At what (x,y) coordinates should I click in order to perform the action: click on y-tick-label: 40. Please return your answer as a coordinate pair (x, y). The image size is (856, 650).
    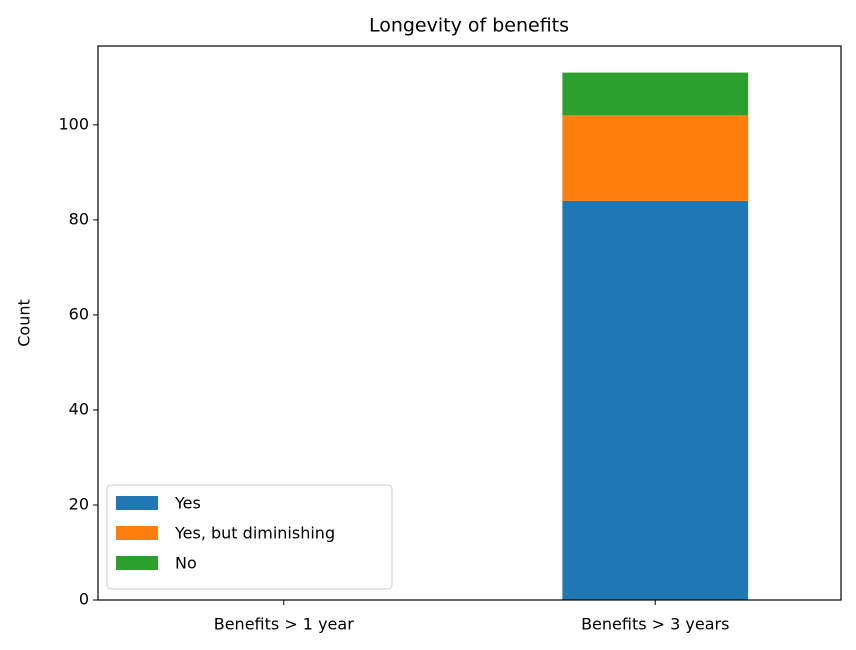
    Looking at the image, I should click on (79, 408).